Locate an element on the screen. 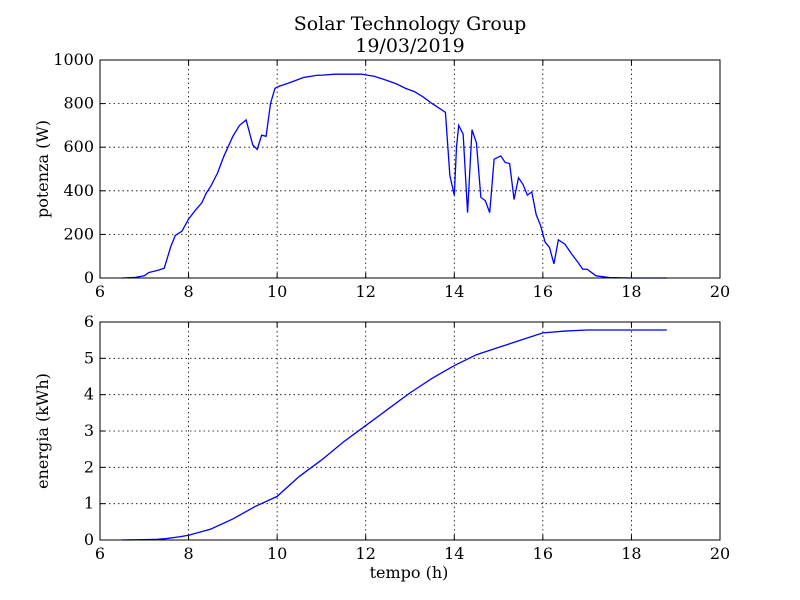  energy-ytick-label: 5 is located at coordinates (89, 357).